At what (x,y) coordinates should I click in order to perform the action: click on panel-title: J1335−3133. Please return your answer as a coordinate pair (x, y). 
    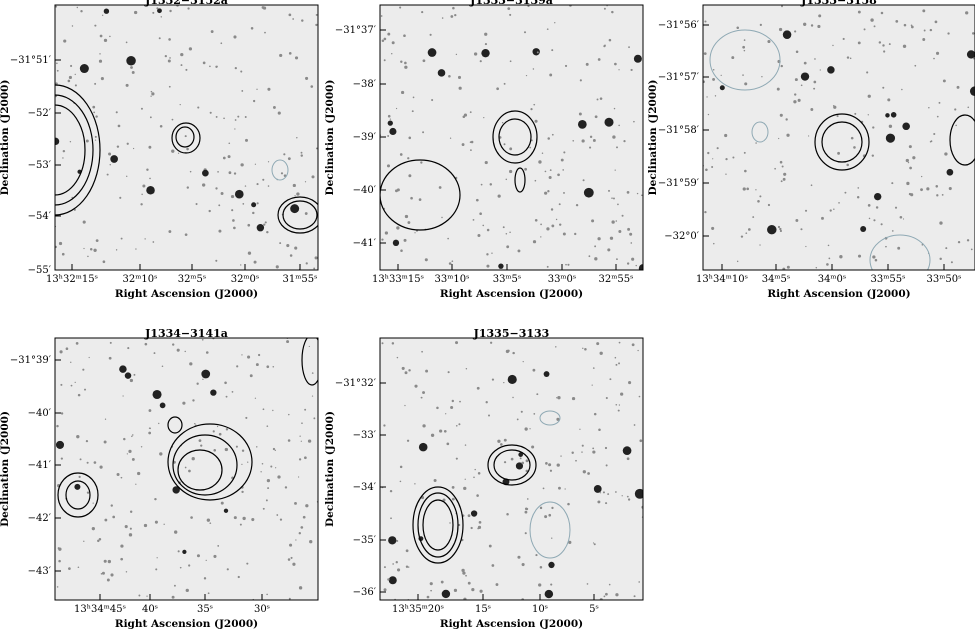
    Looking at the image, I should click on (511, 333).